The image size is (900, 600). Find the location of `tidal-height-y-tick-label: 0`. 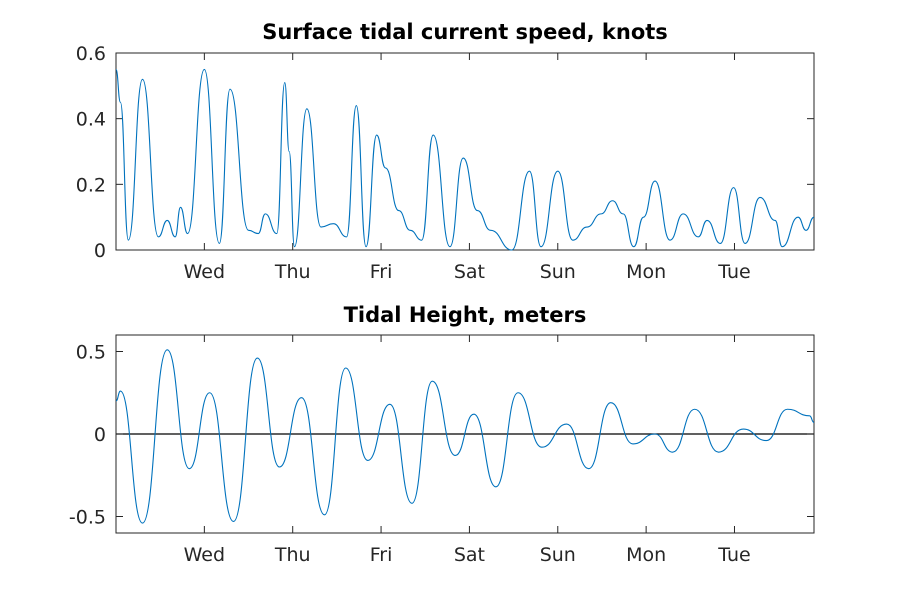

tidal-height-y-tick-label: 0 is located at coordinates (100, 435).